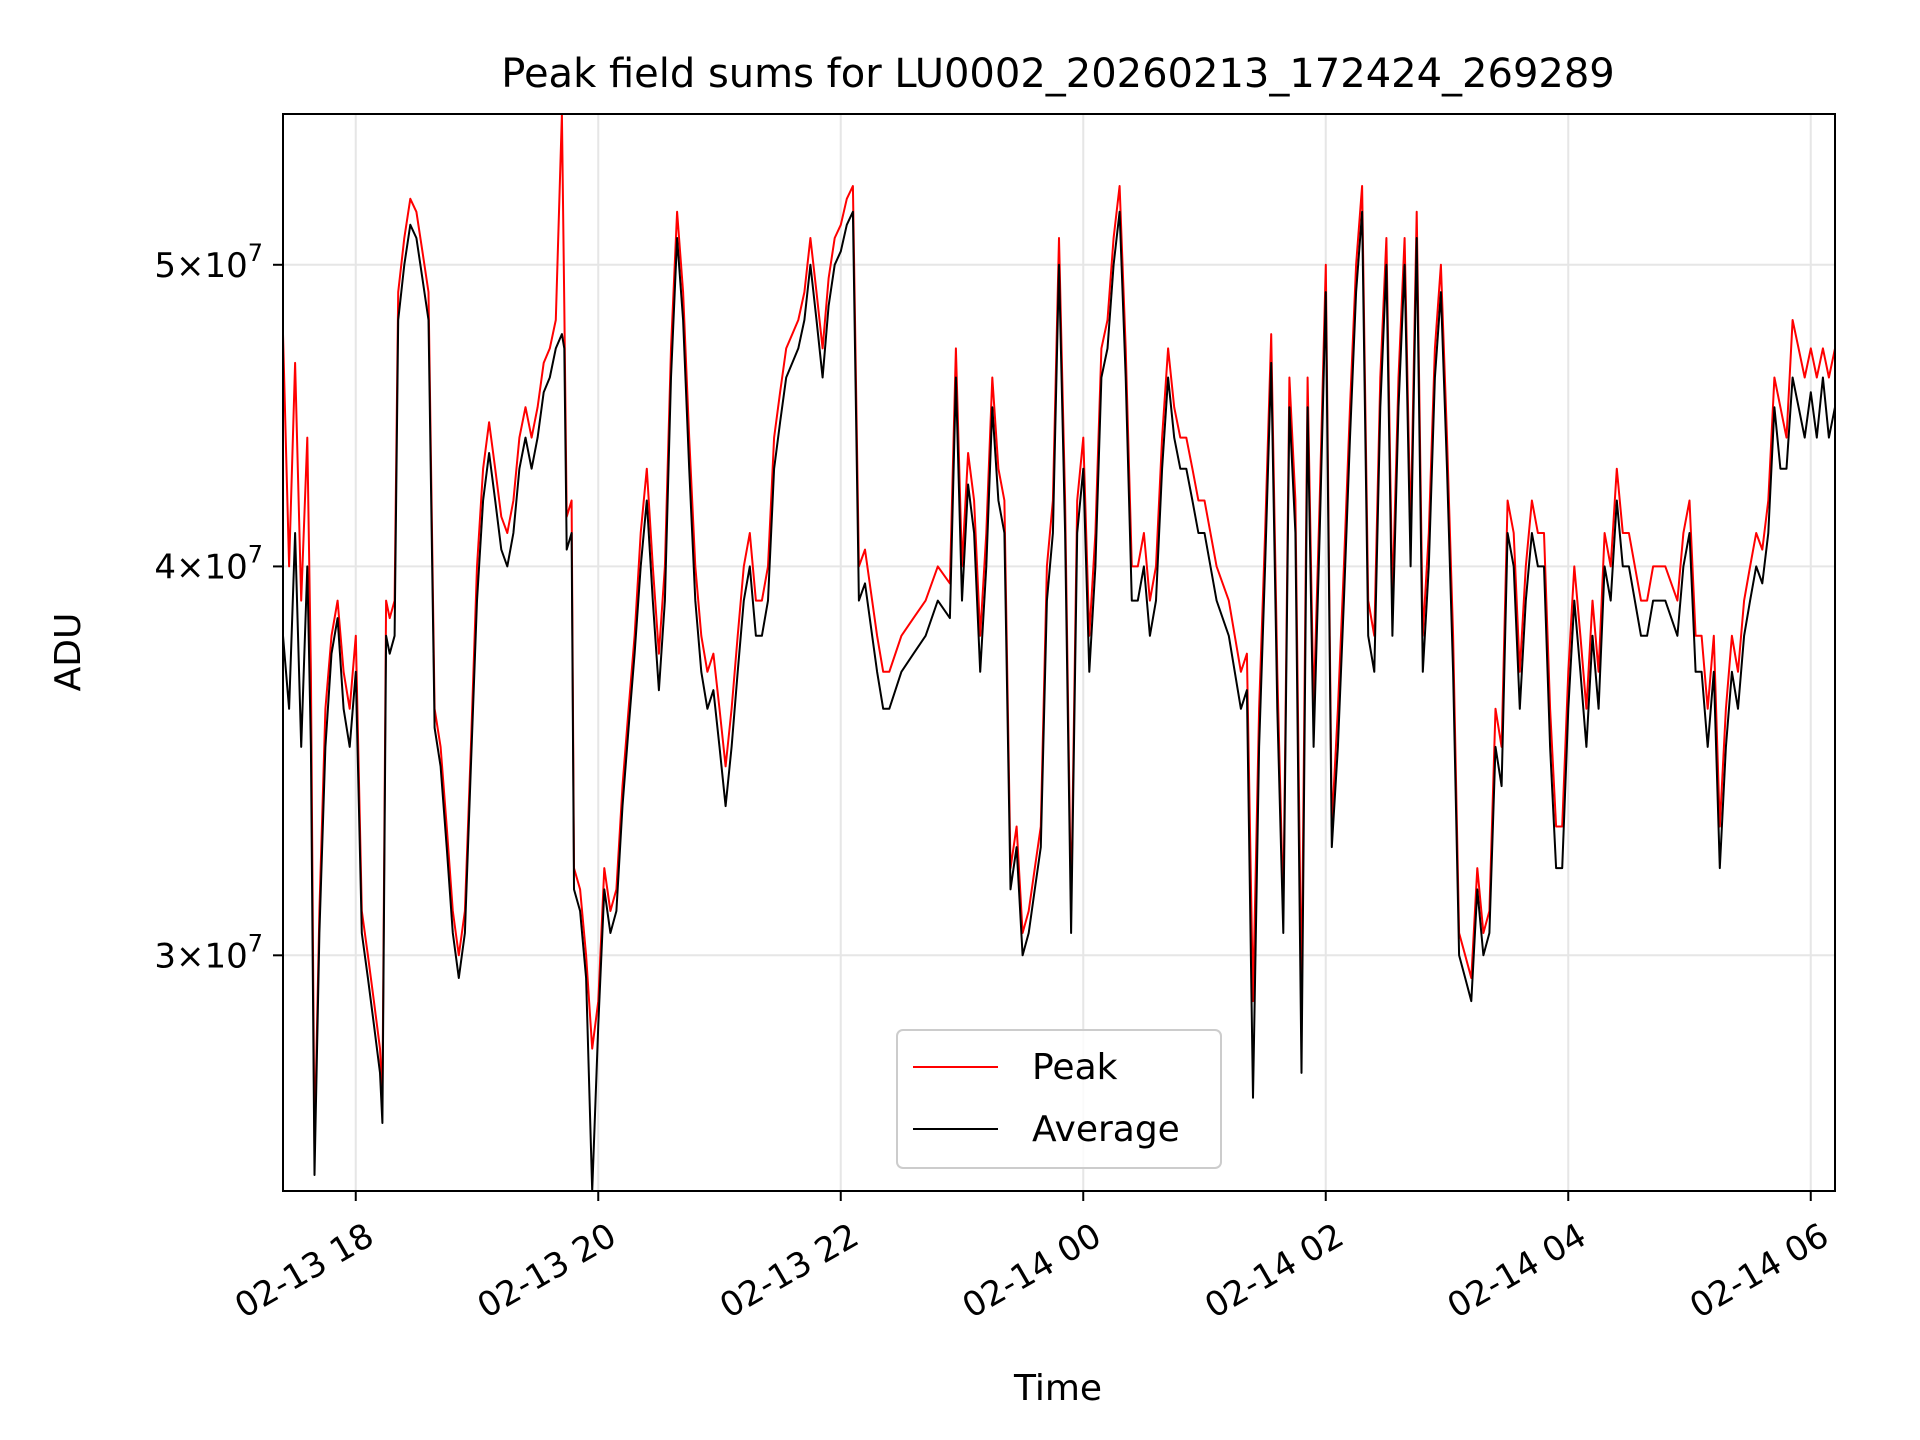 The width and height of the screenshot is (1920, 1440). I want to click on y-axis-label: ADU, so click(68, 652).